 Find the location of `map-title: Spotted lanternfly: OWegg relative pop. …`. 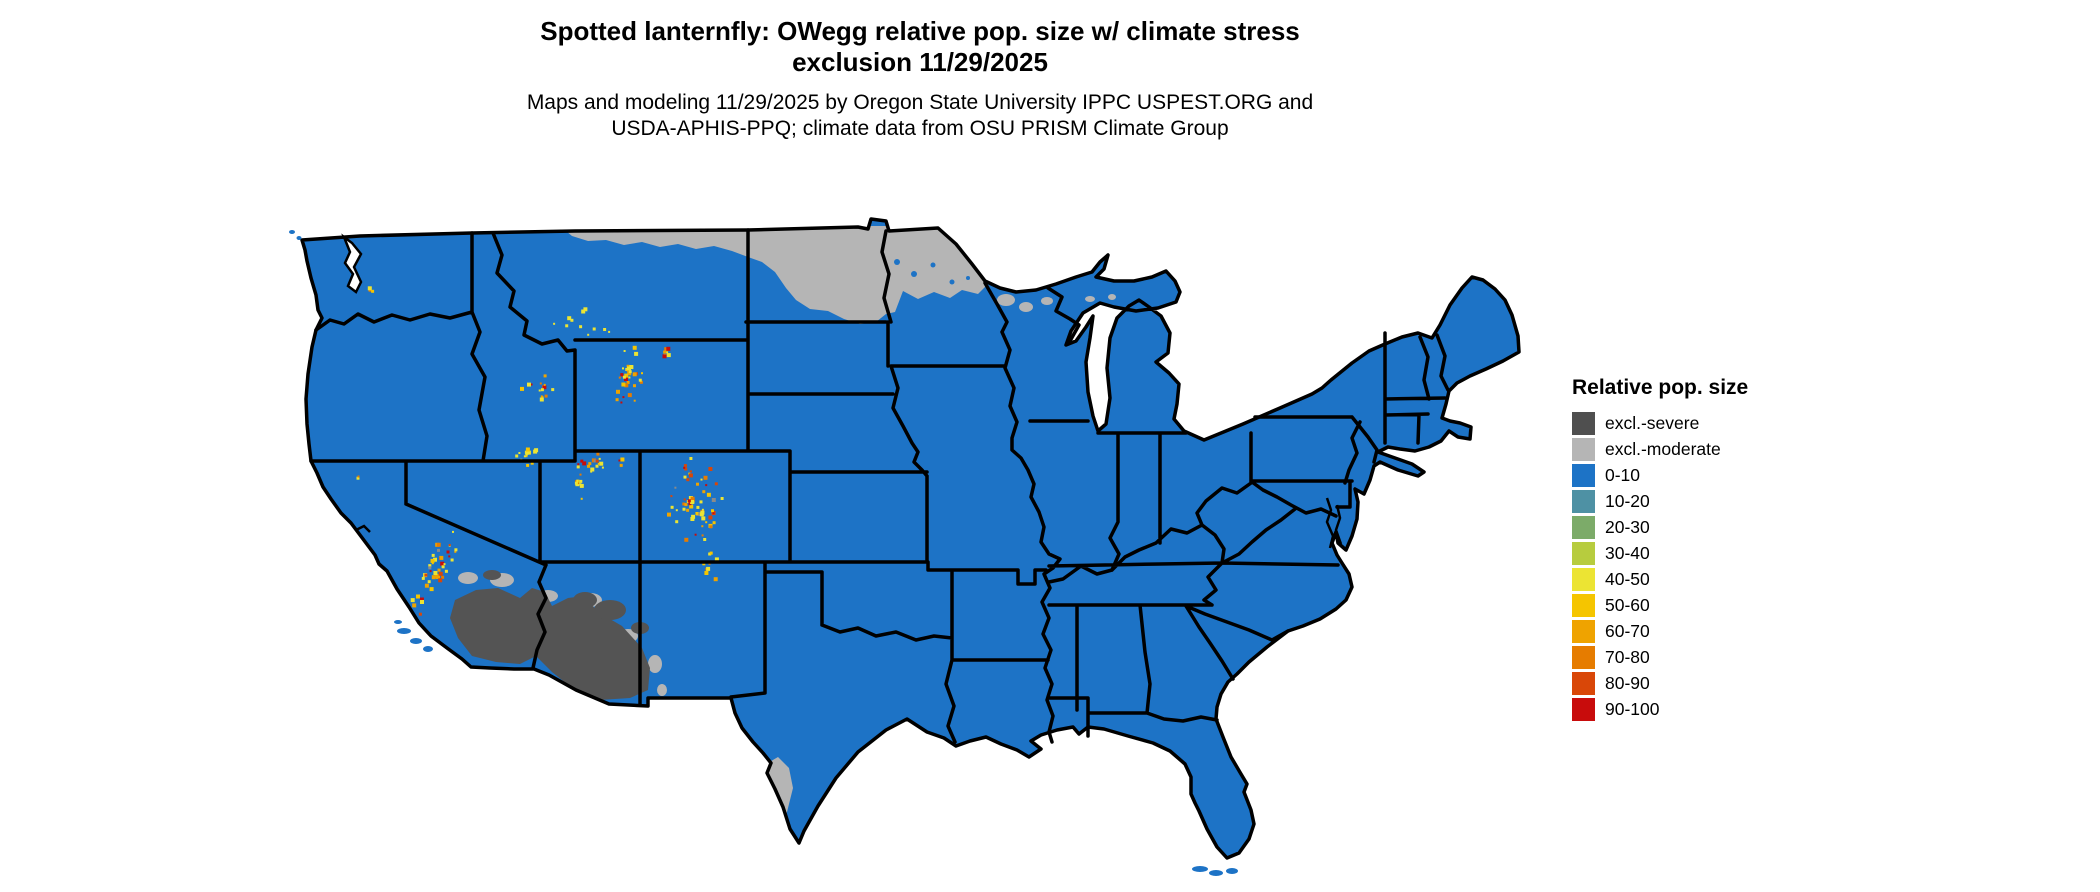

map-title: Spotted lanternfly: OWegg relative pop. … is located at coordinates (920, 47).